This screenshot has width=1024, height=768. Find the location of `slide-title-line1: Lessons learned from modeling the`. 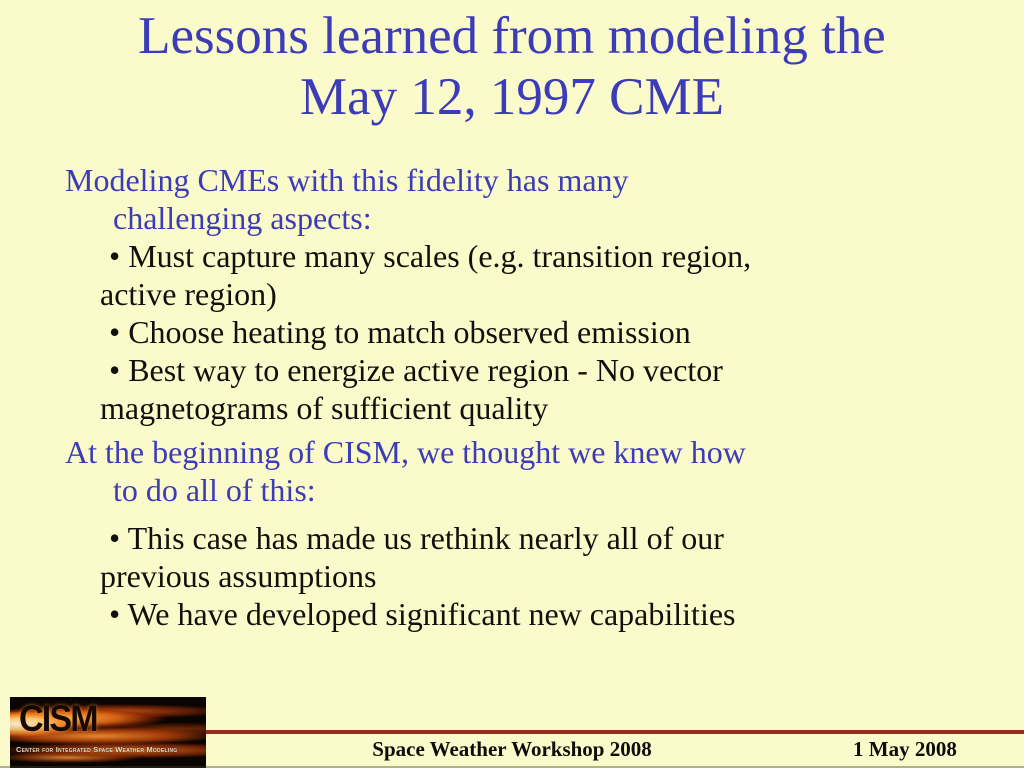

slide-title-line1: Lessons learned from modeling the is located at coordinates (512, 36).